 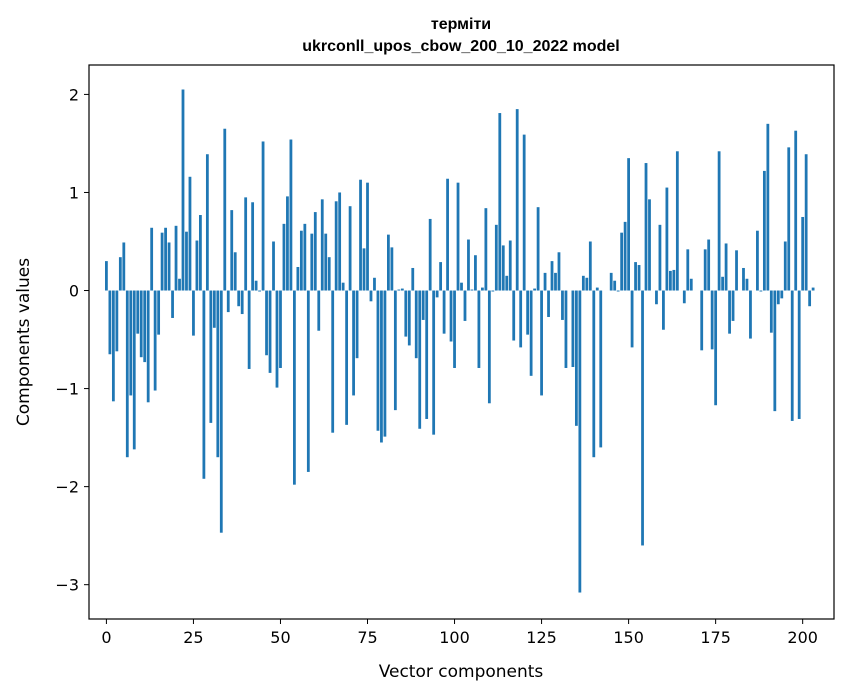 What do you see at coordinates (106, 637) in the screenshot?
I see `x-tick-label: 0` at bounding box center [106, 637].